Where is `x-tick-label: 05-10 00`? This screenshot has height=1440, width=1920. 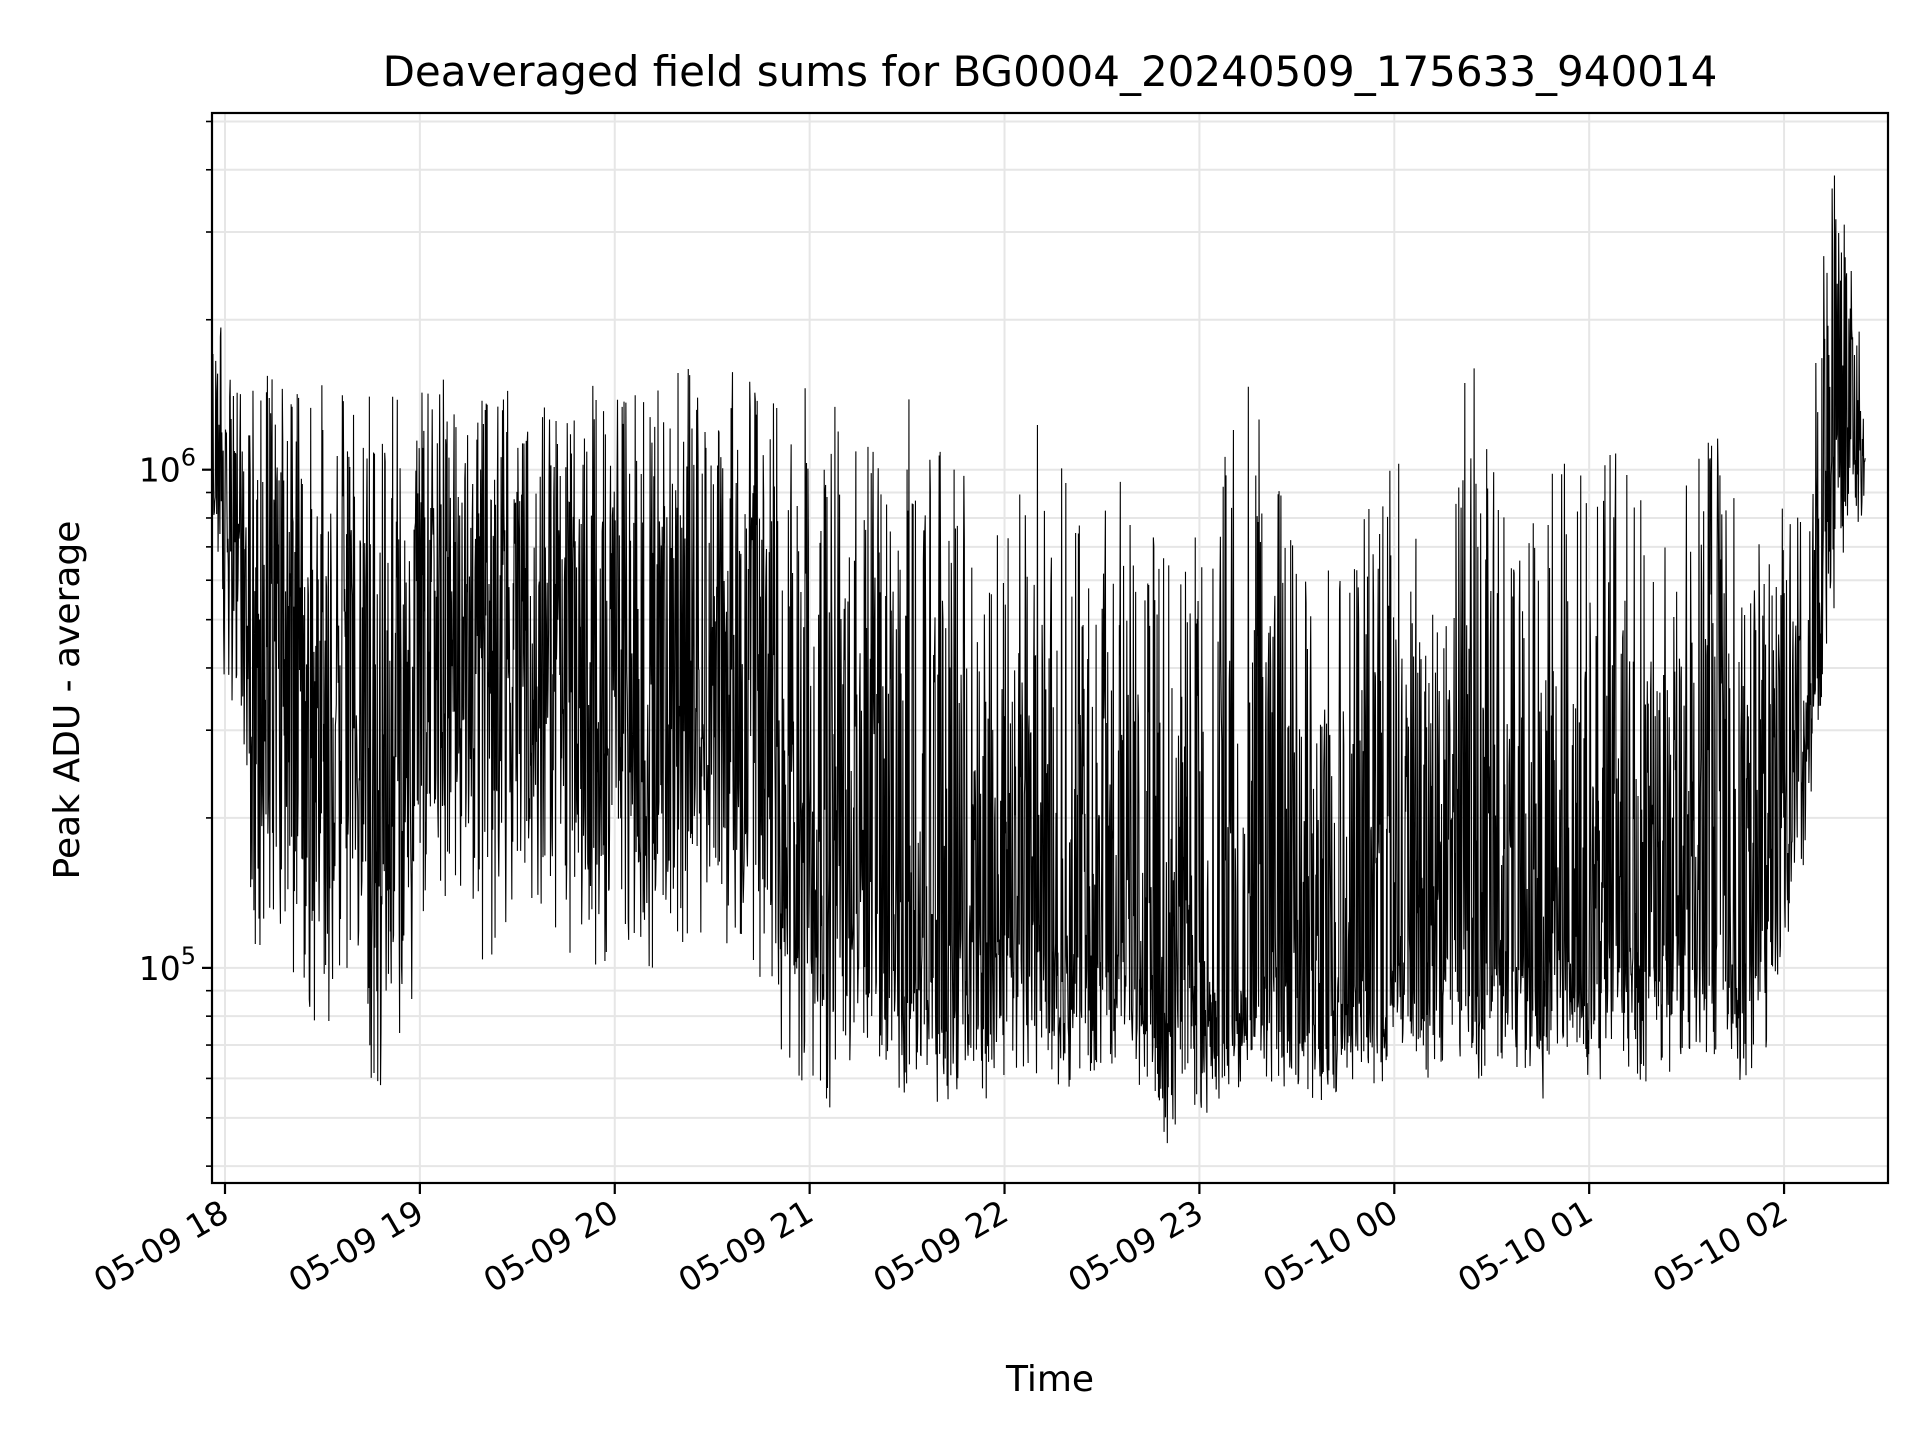 x-tick-label: 05-10 00 is located at coordinates (1330, 1246).